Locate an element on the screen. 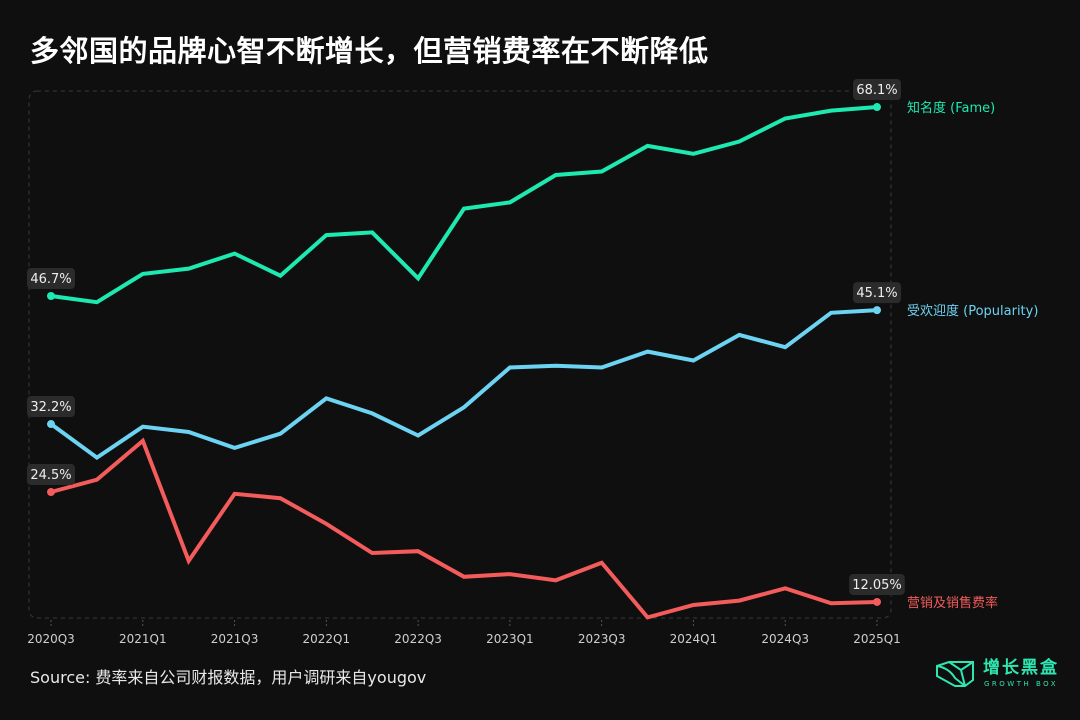 The width and height of the screenshot is (1080, 720). chart-title: 多邻国的品牌心智不断增长，但营销费率在不断降低 is located at coordinates (369, 51).